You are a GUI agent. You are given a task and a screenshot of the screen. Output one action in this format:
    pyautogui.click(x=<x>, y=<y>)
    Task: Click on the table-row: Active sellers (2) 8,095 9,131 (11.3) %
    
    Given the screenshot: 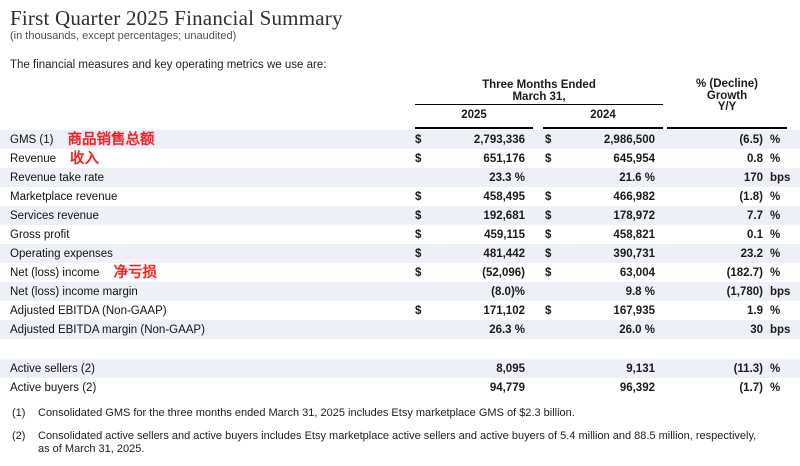 What is the action you would take?
    pyautogui.click(x=400, y=368)
    